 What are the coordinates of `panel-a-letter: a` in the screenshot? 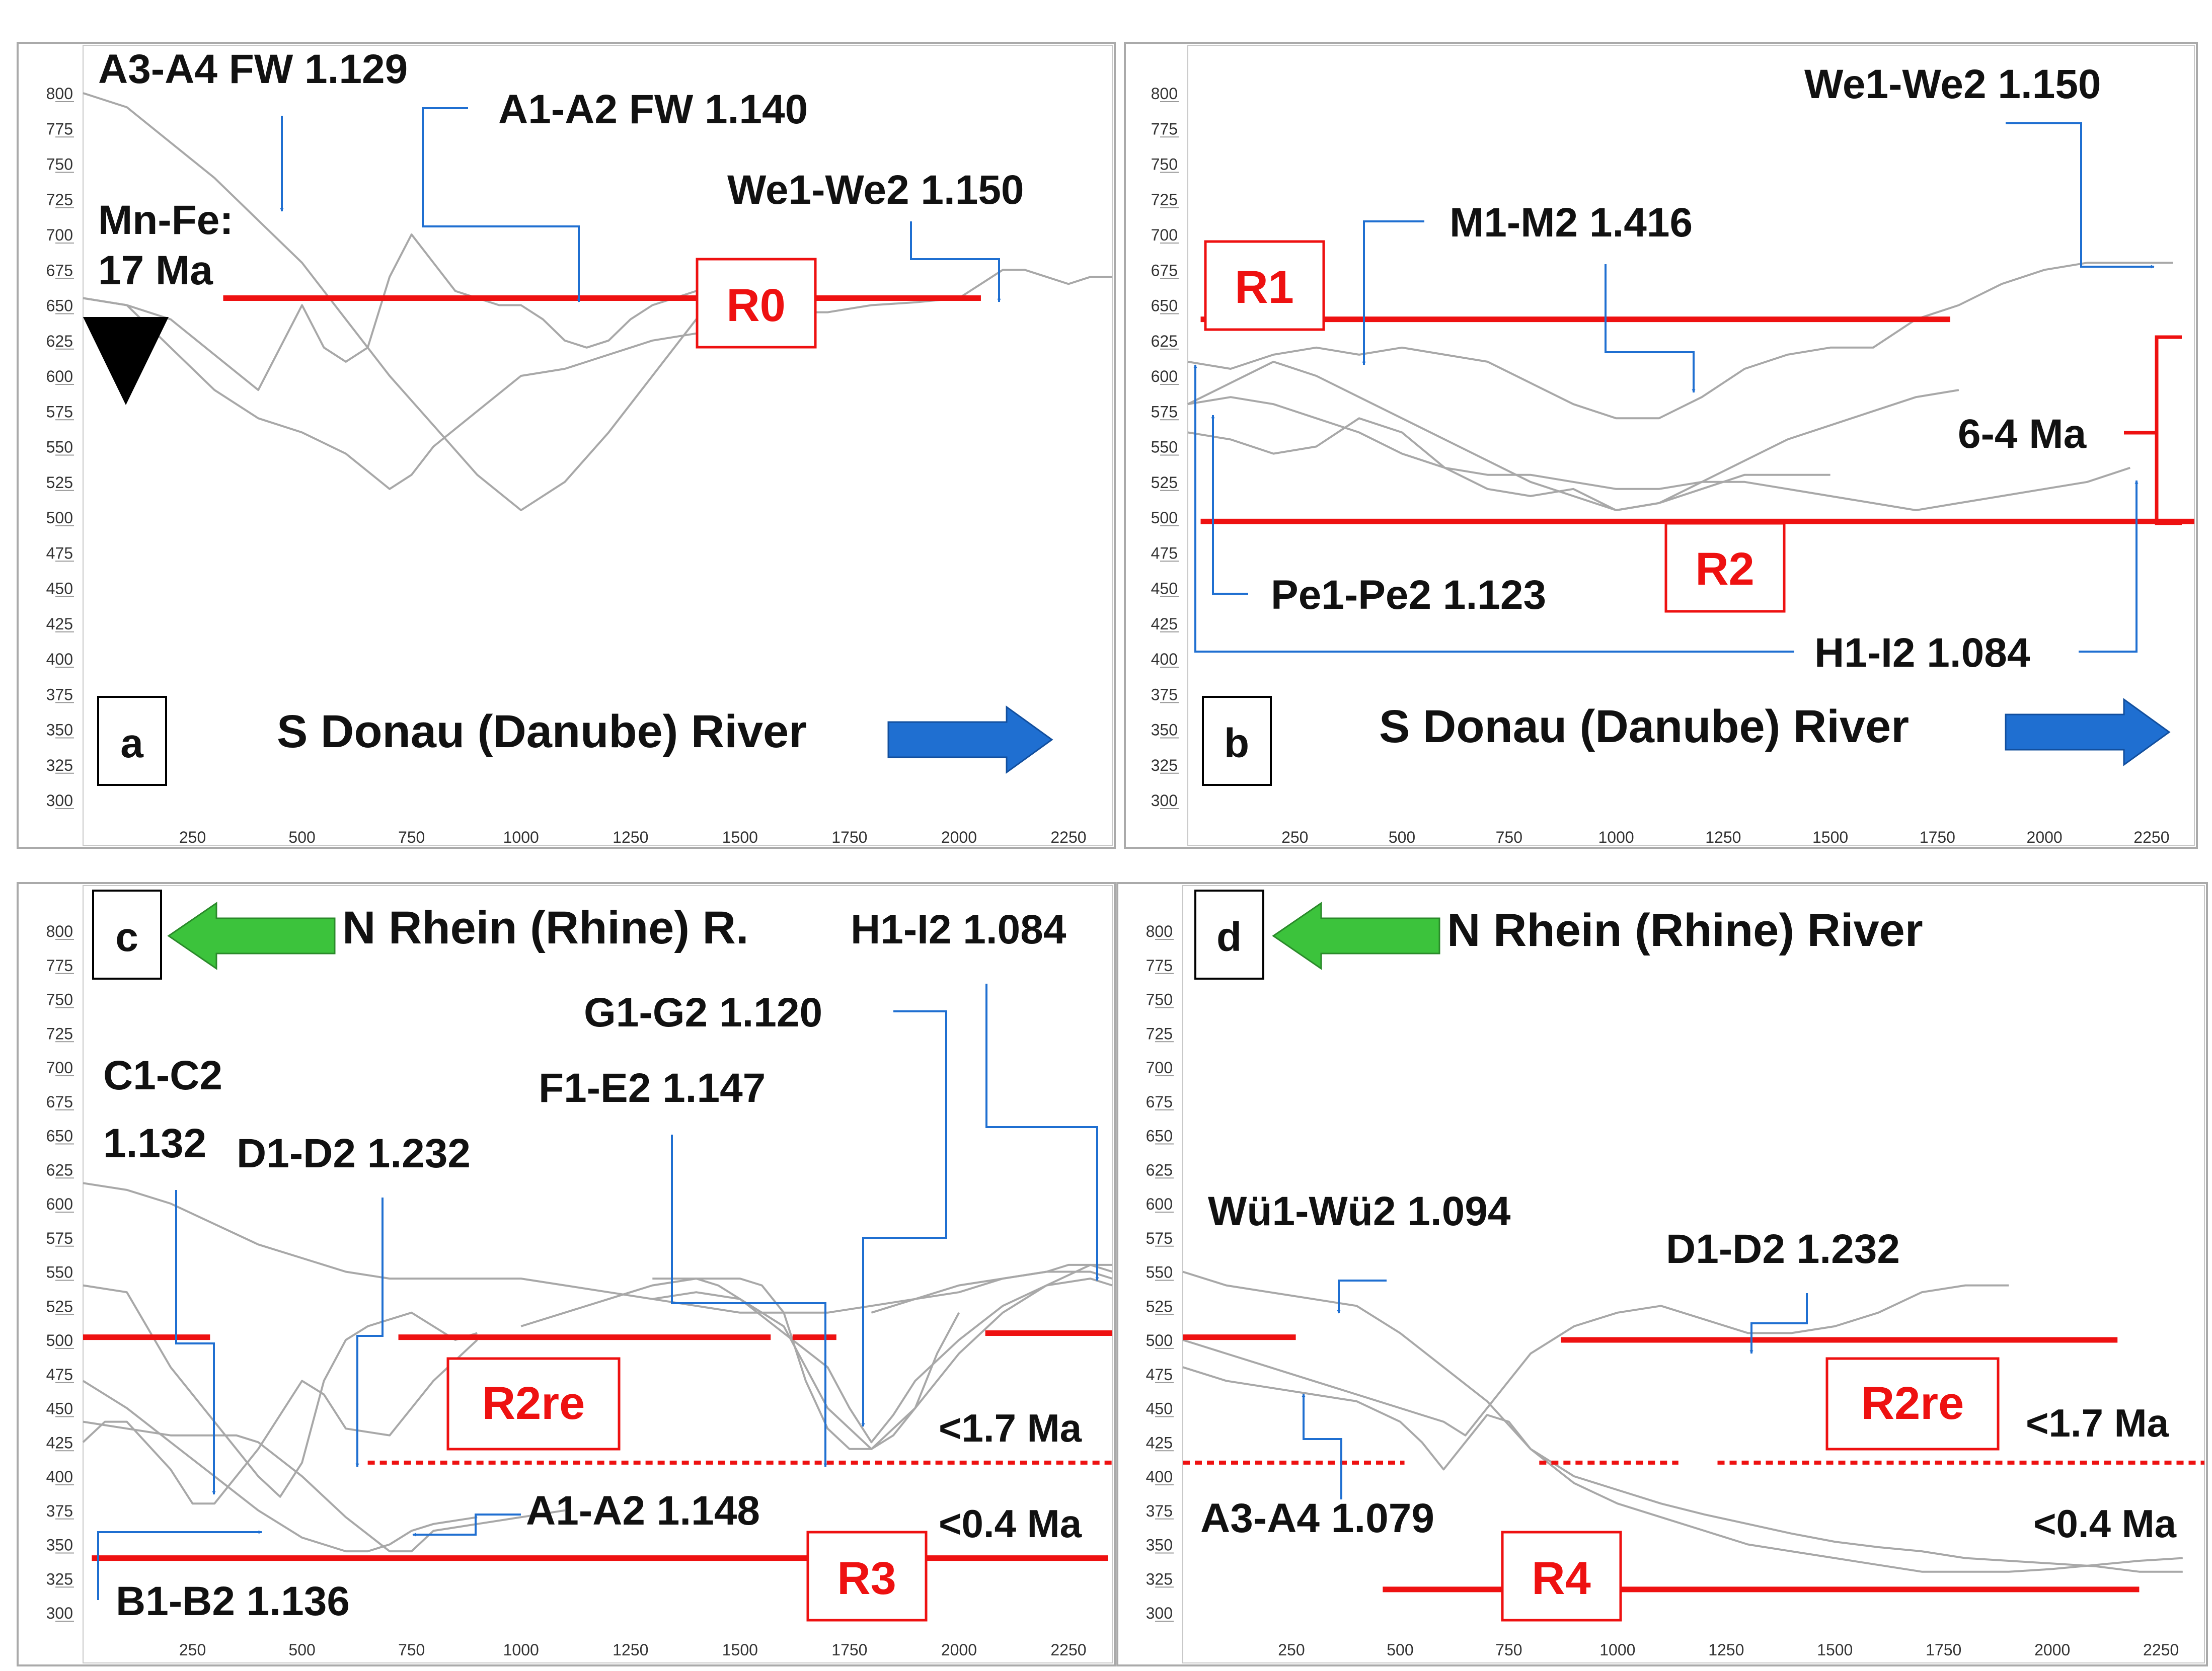 It's located at (132, 743).